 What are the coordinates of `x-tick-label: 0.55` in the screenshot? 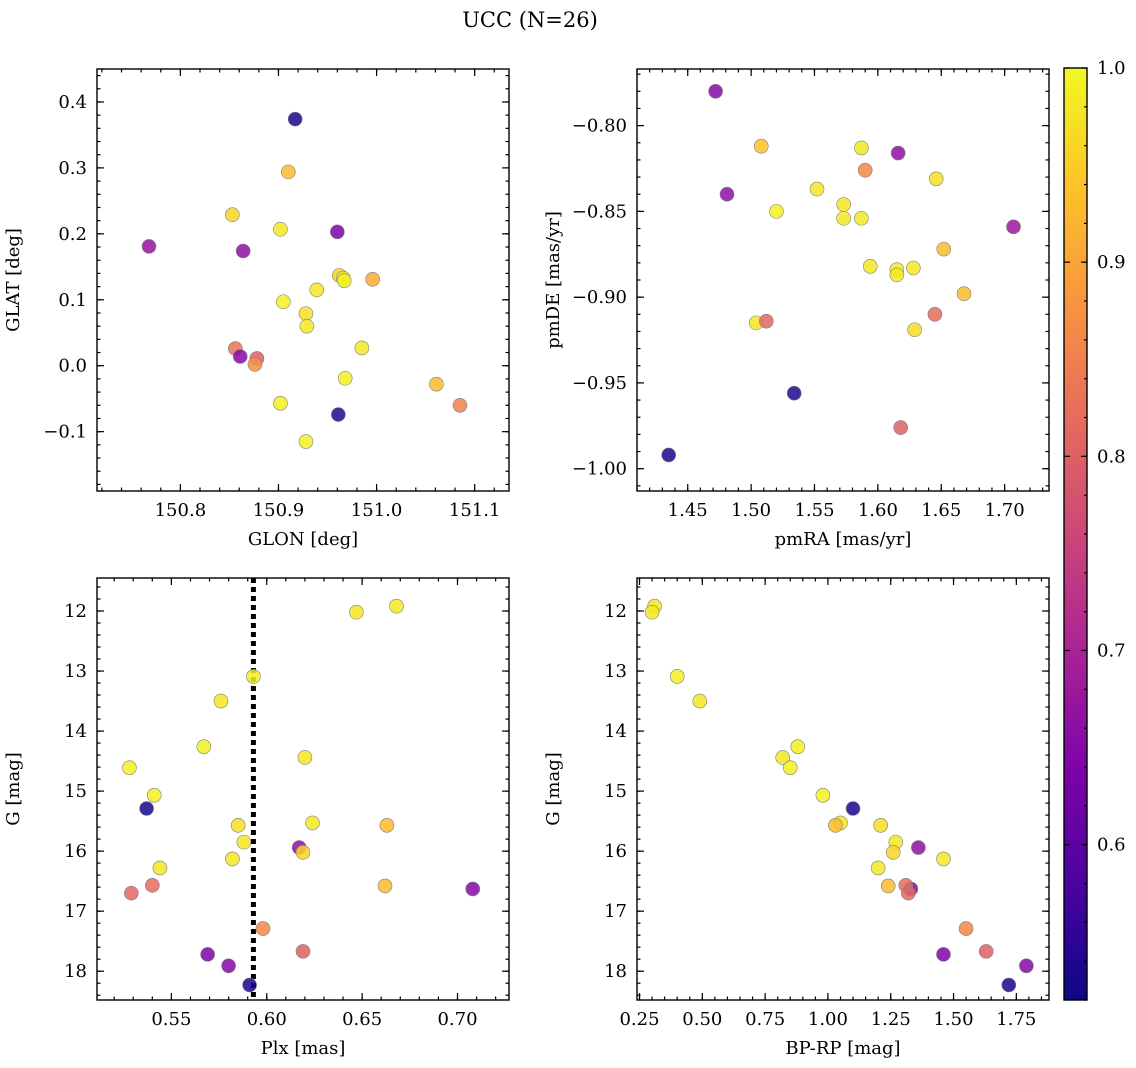 It's located at (171, 1019).